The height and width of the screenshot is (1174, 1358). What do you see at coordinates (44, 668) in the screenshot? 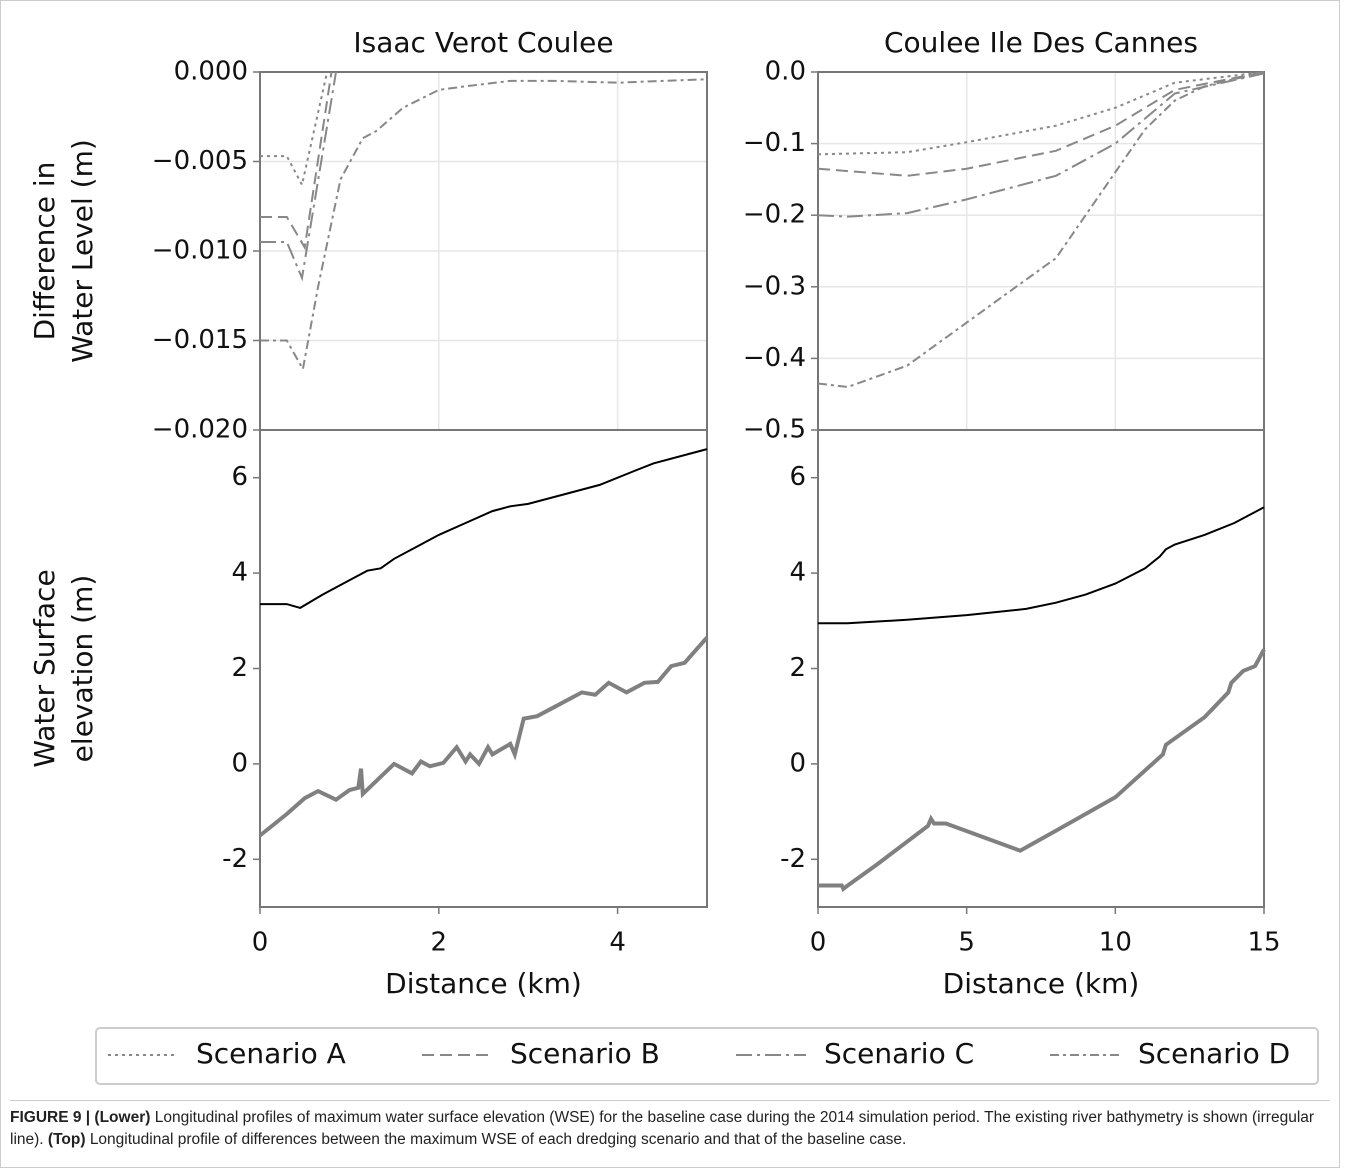
I see `y-axis-label: Water Surface` at bounding box center [44, 668].